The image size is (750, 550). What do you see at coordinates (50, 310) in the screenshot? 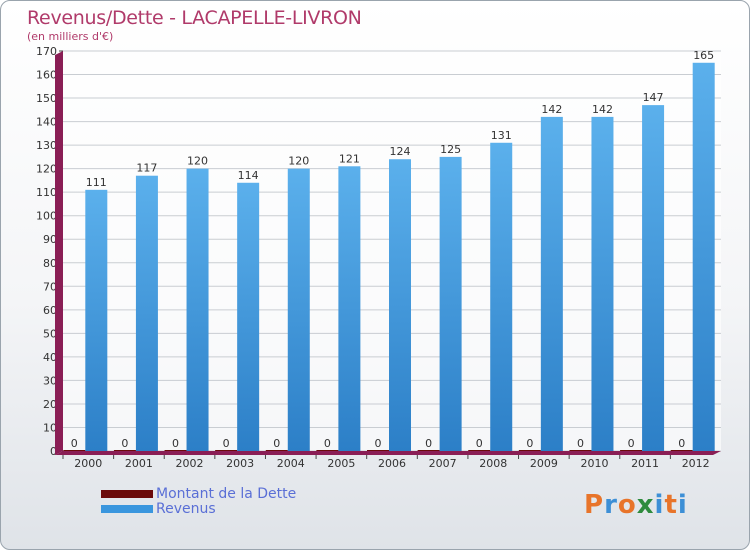
I see `y-tick-label: 60` at bounding box center [50, 310].